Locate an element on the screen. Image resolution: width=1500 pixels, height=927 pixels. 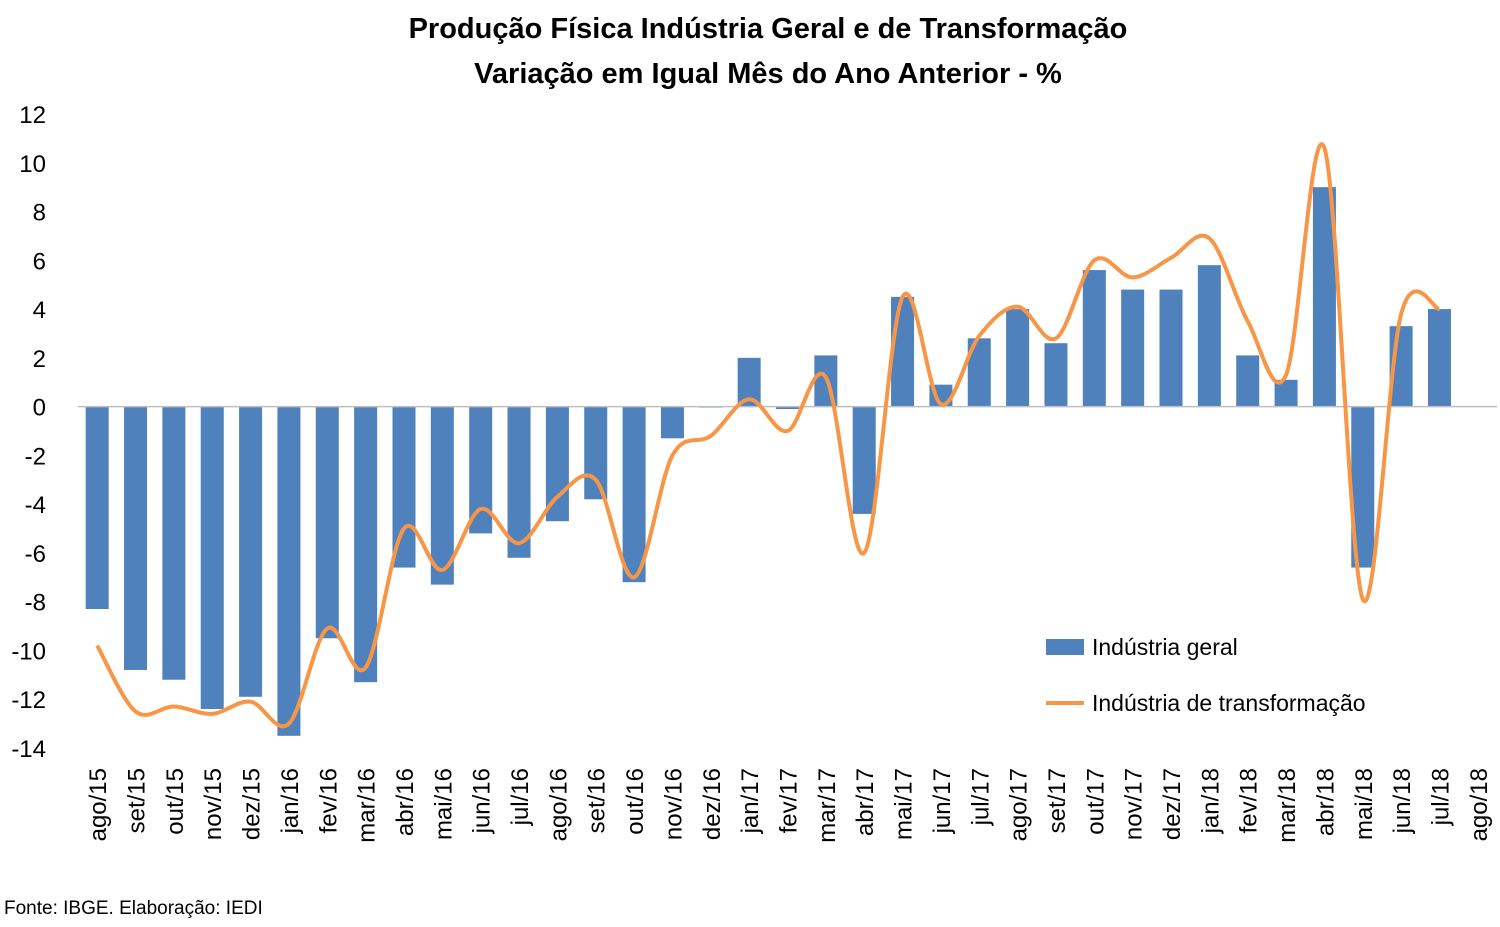
x-tick-label: dez/16 is located at coordinates (712, 804).